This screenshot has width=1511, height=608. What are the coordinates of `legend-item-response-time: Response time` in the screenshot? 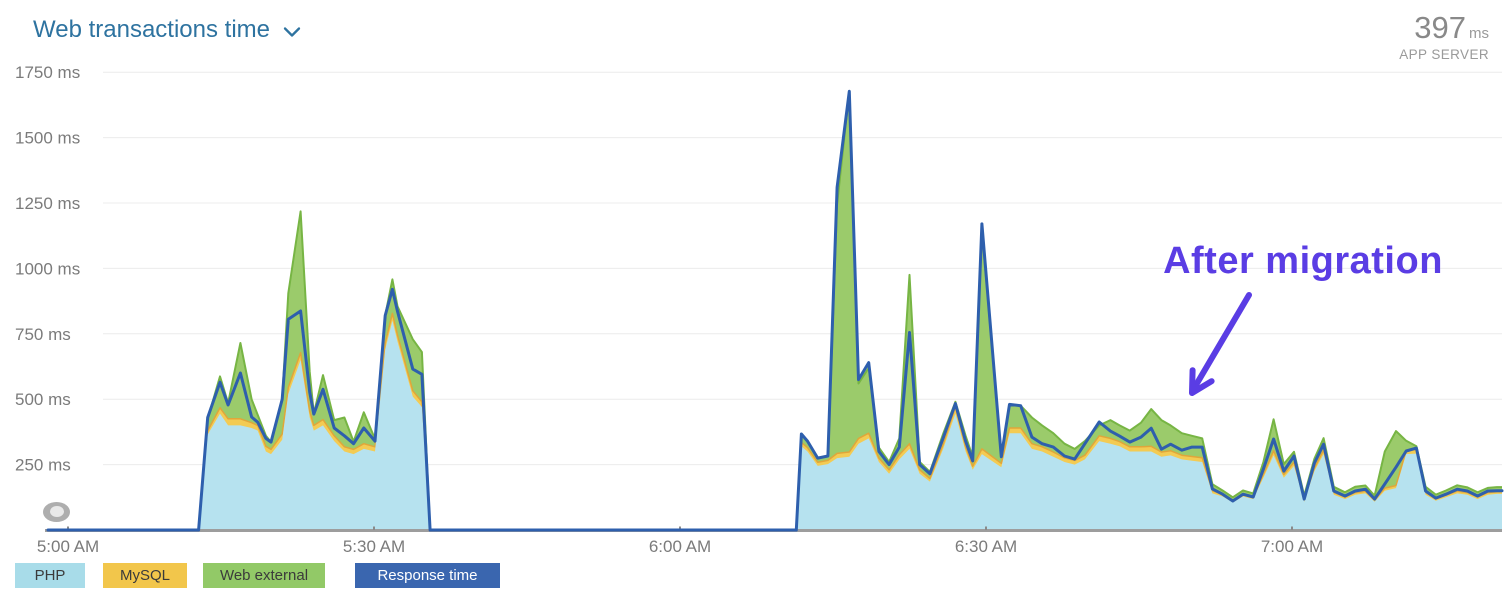 It's located at (427, 575).